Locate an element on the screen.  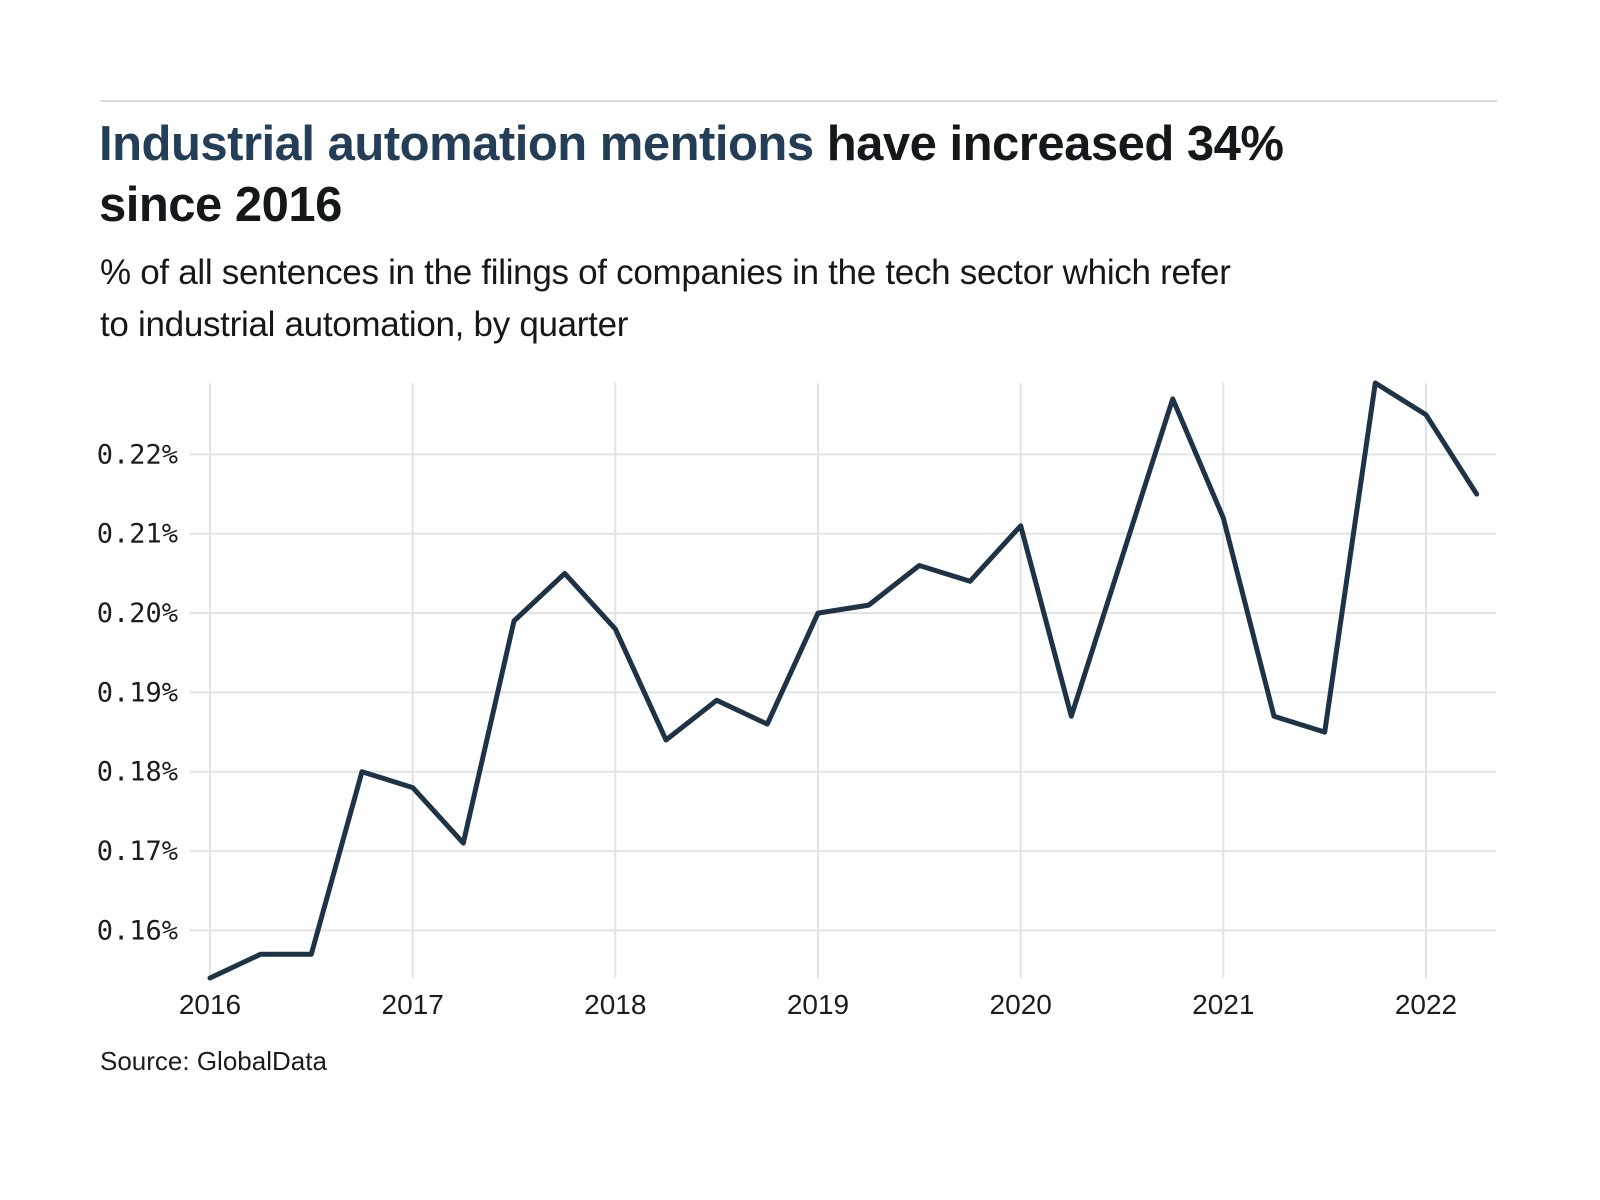
title-line-2: since 2016 is located at coordinates (220, 205).